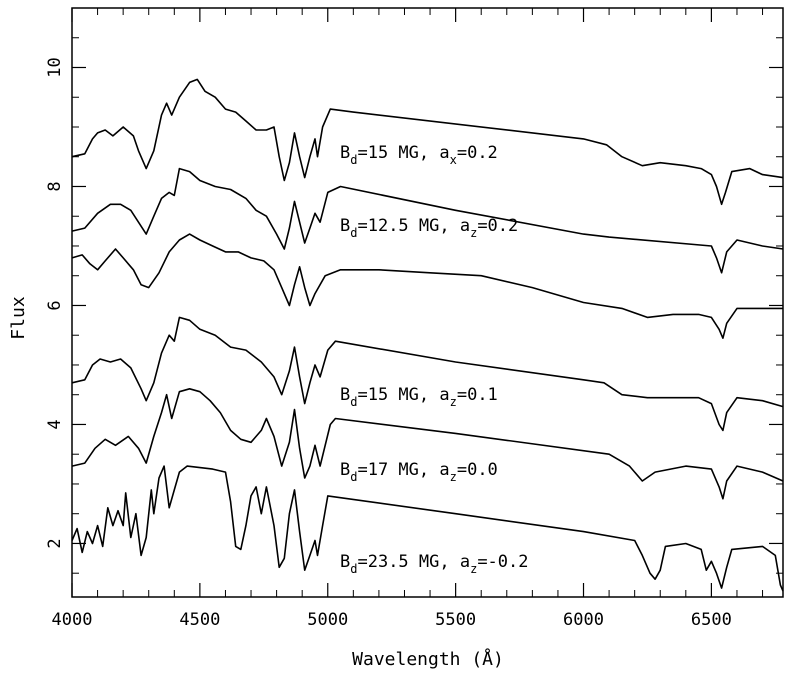 The height and width of the screenshot is (677, 791). What do you see at coordinates (477, 470) in the screenshot?
I see `annotation-part: =0.0` at bounding box center [477, 470].